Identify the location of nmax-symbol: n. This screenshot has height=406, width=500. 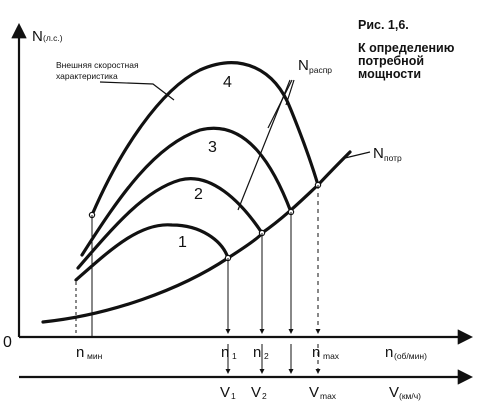
(316, 352).